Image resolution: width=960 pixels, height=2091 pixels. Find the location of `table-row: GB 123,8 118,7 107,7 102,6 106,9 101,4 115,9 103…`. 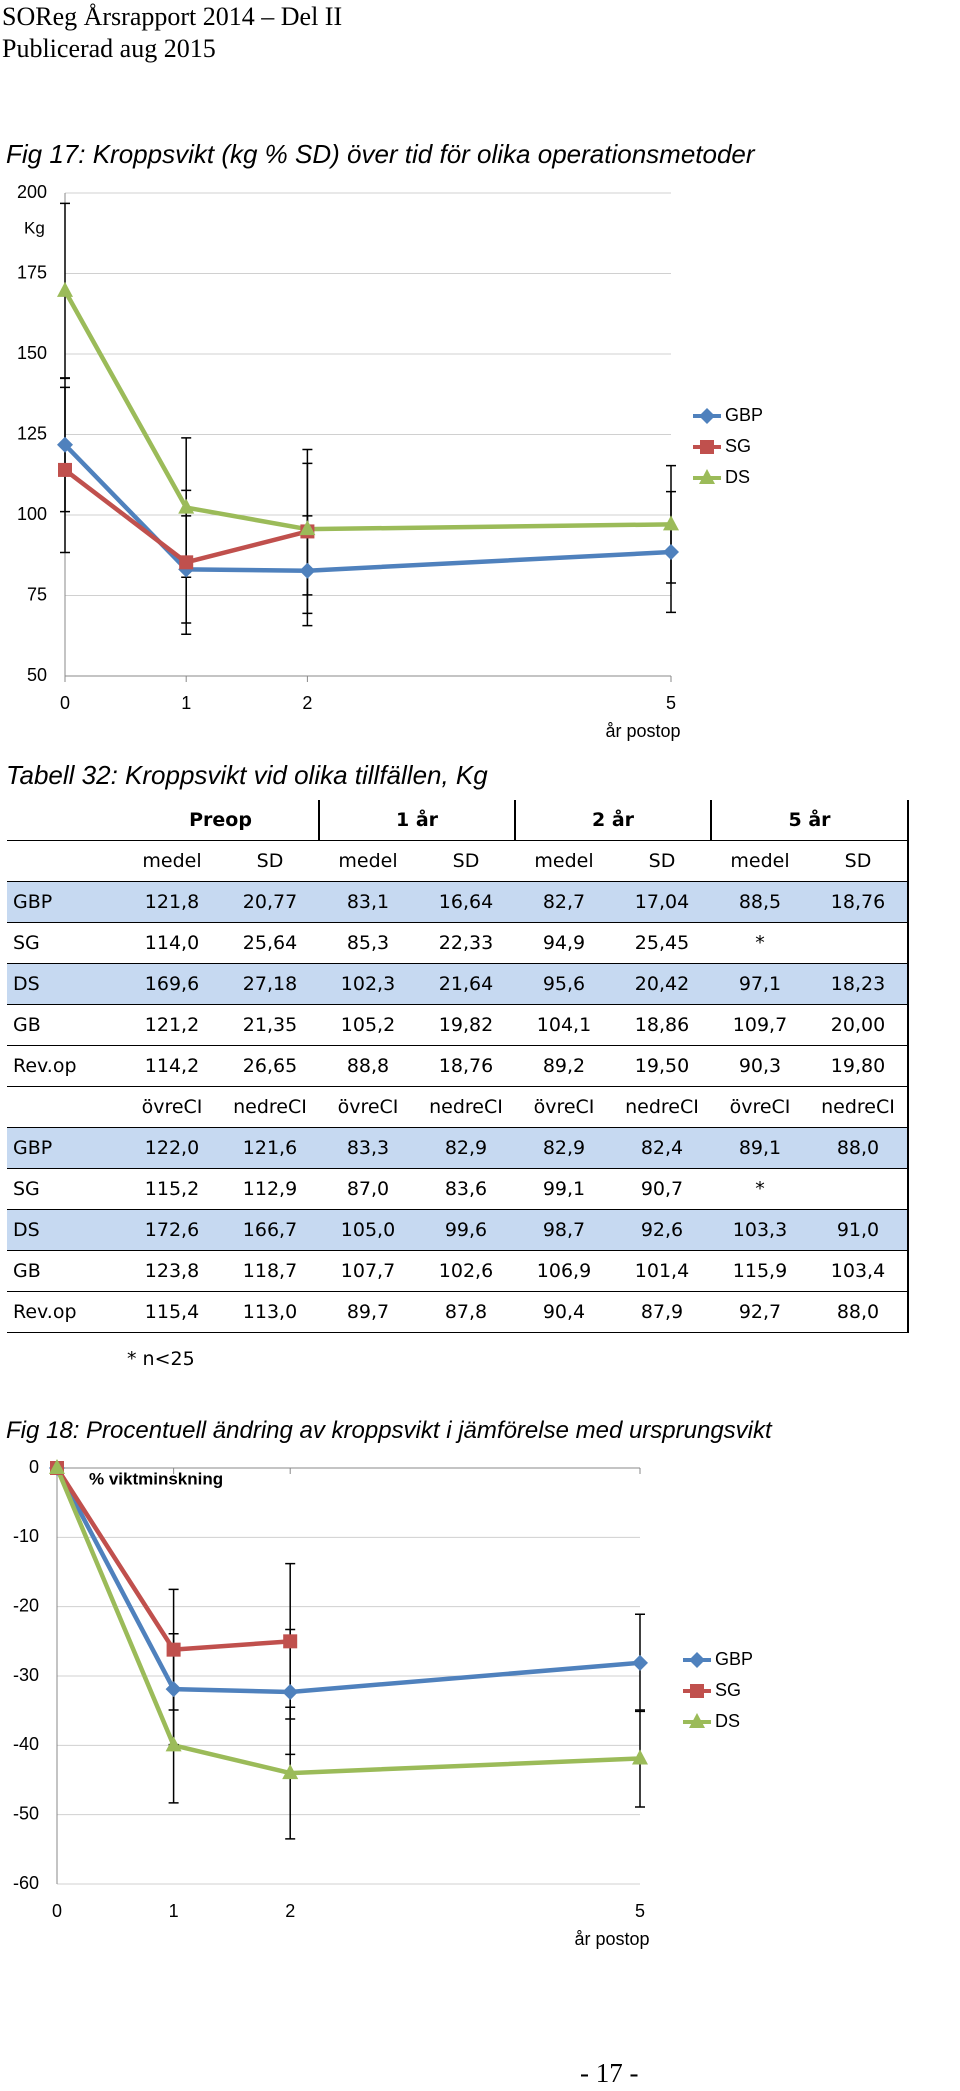

table-row: GB 123,8 118,7 107,7 102,6 106,9 101,4 115,9 103… is located at coordinates (458, 1271).